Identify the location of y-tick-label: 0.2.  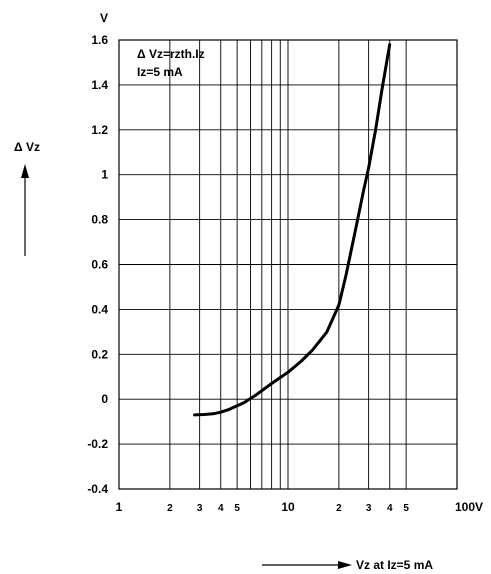
(99, 354).